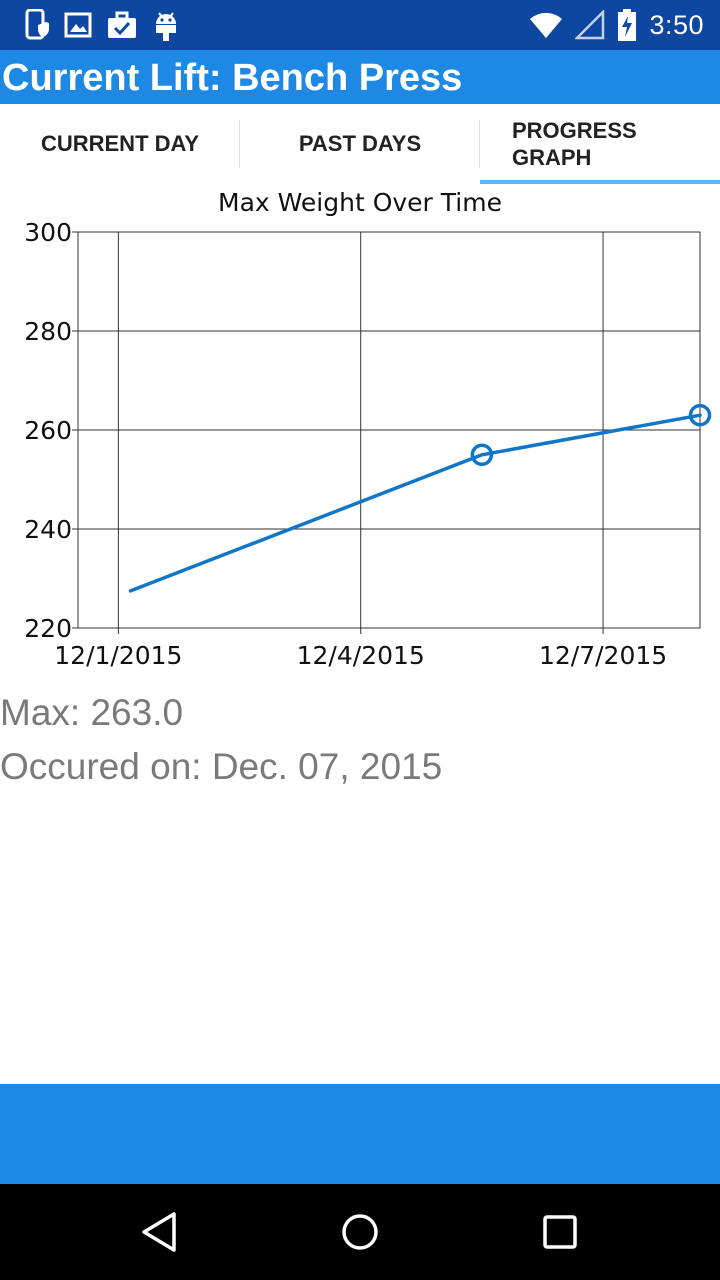 This screenshot has height=1280, width=720. I want to click on home-icon, so click(360, 1232).